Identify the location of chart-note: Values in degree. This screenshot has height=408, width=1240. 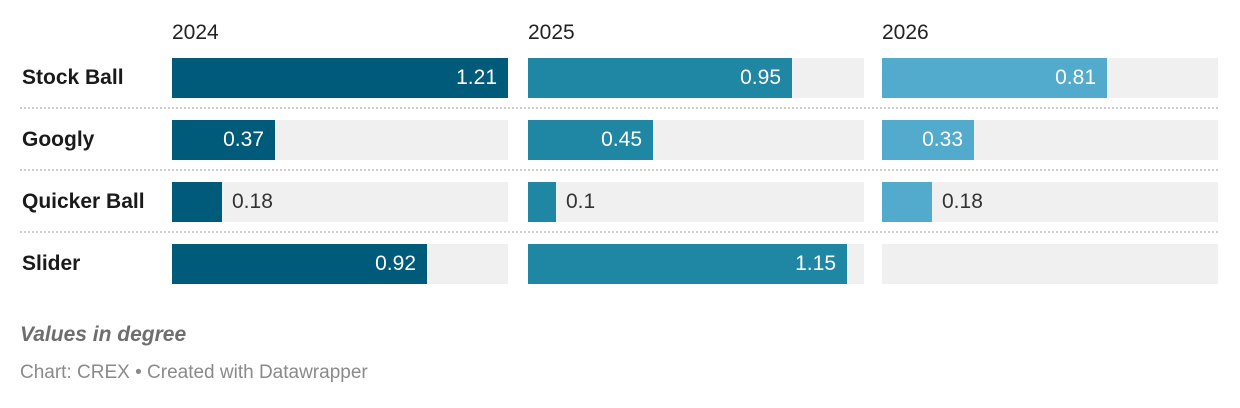
(103, 334).